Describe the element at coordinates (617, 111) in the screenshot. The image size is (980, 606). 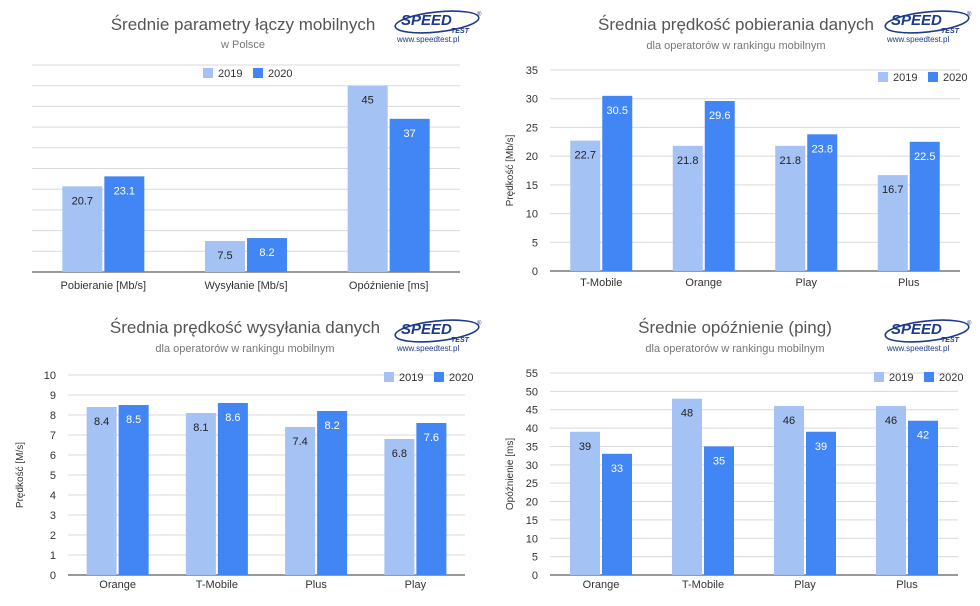
I see `data-label-t-mobile-2020: 30.5` at that location.